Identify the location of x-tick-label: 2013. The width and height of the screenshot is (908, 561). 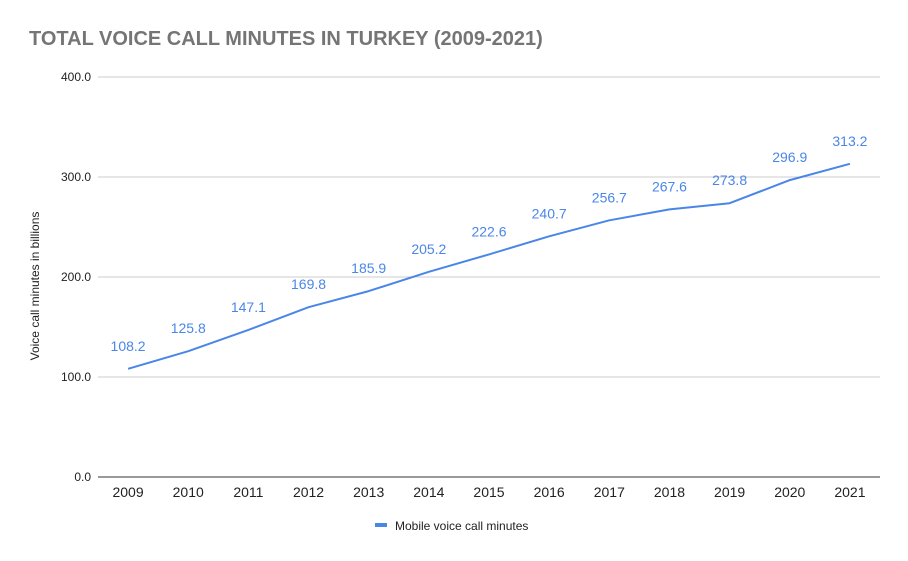
(368, 492).